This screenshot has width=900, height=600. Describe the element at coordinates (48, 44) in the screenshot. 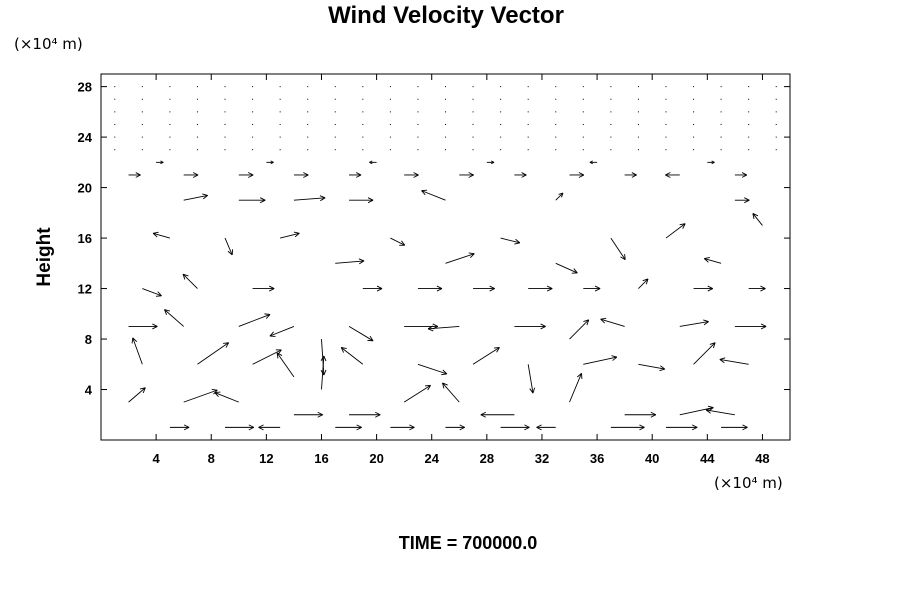

I see `y-unit-label: (×10⁴ m)` at that location.